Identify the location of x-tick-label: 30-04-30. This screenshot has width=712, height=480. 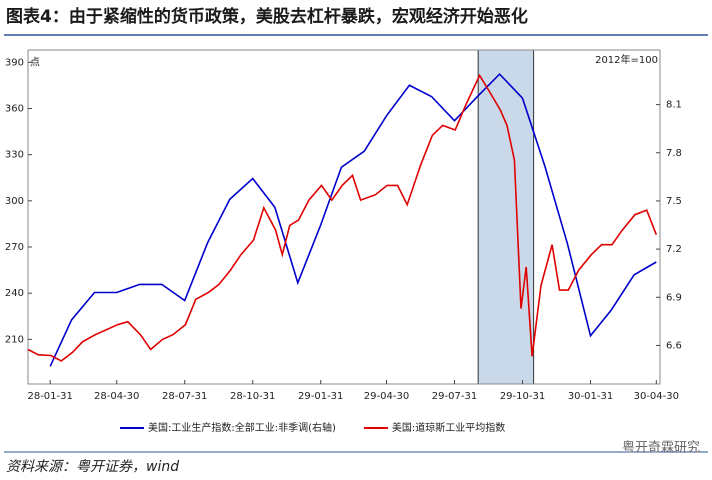
(656, 396).